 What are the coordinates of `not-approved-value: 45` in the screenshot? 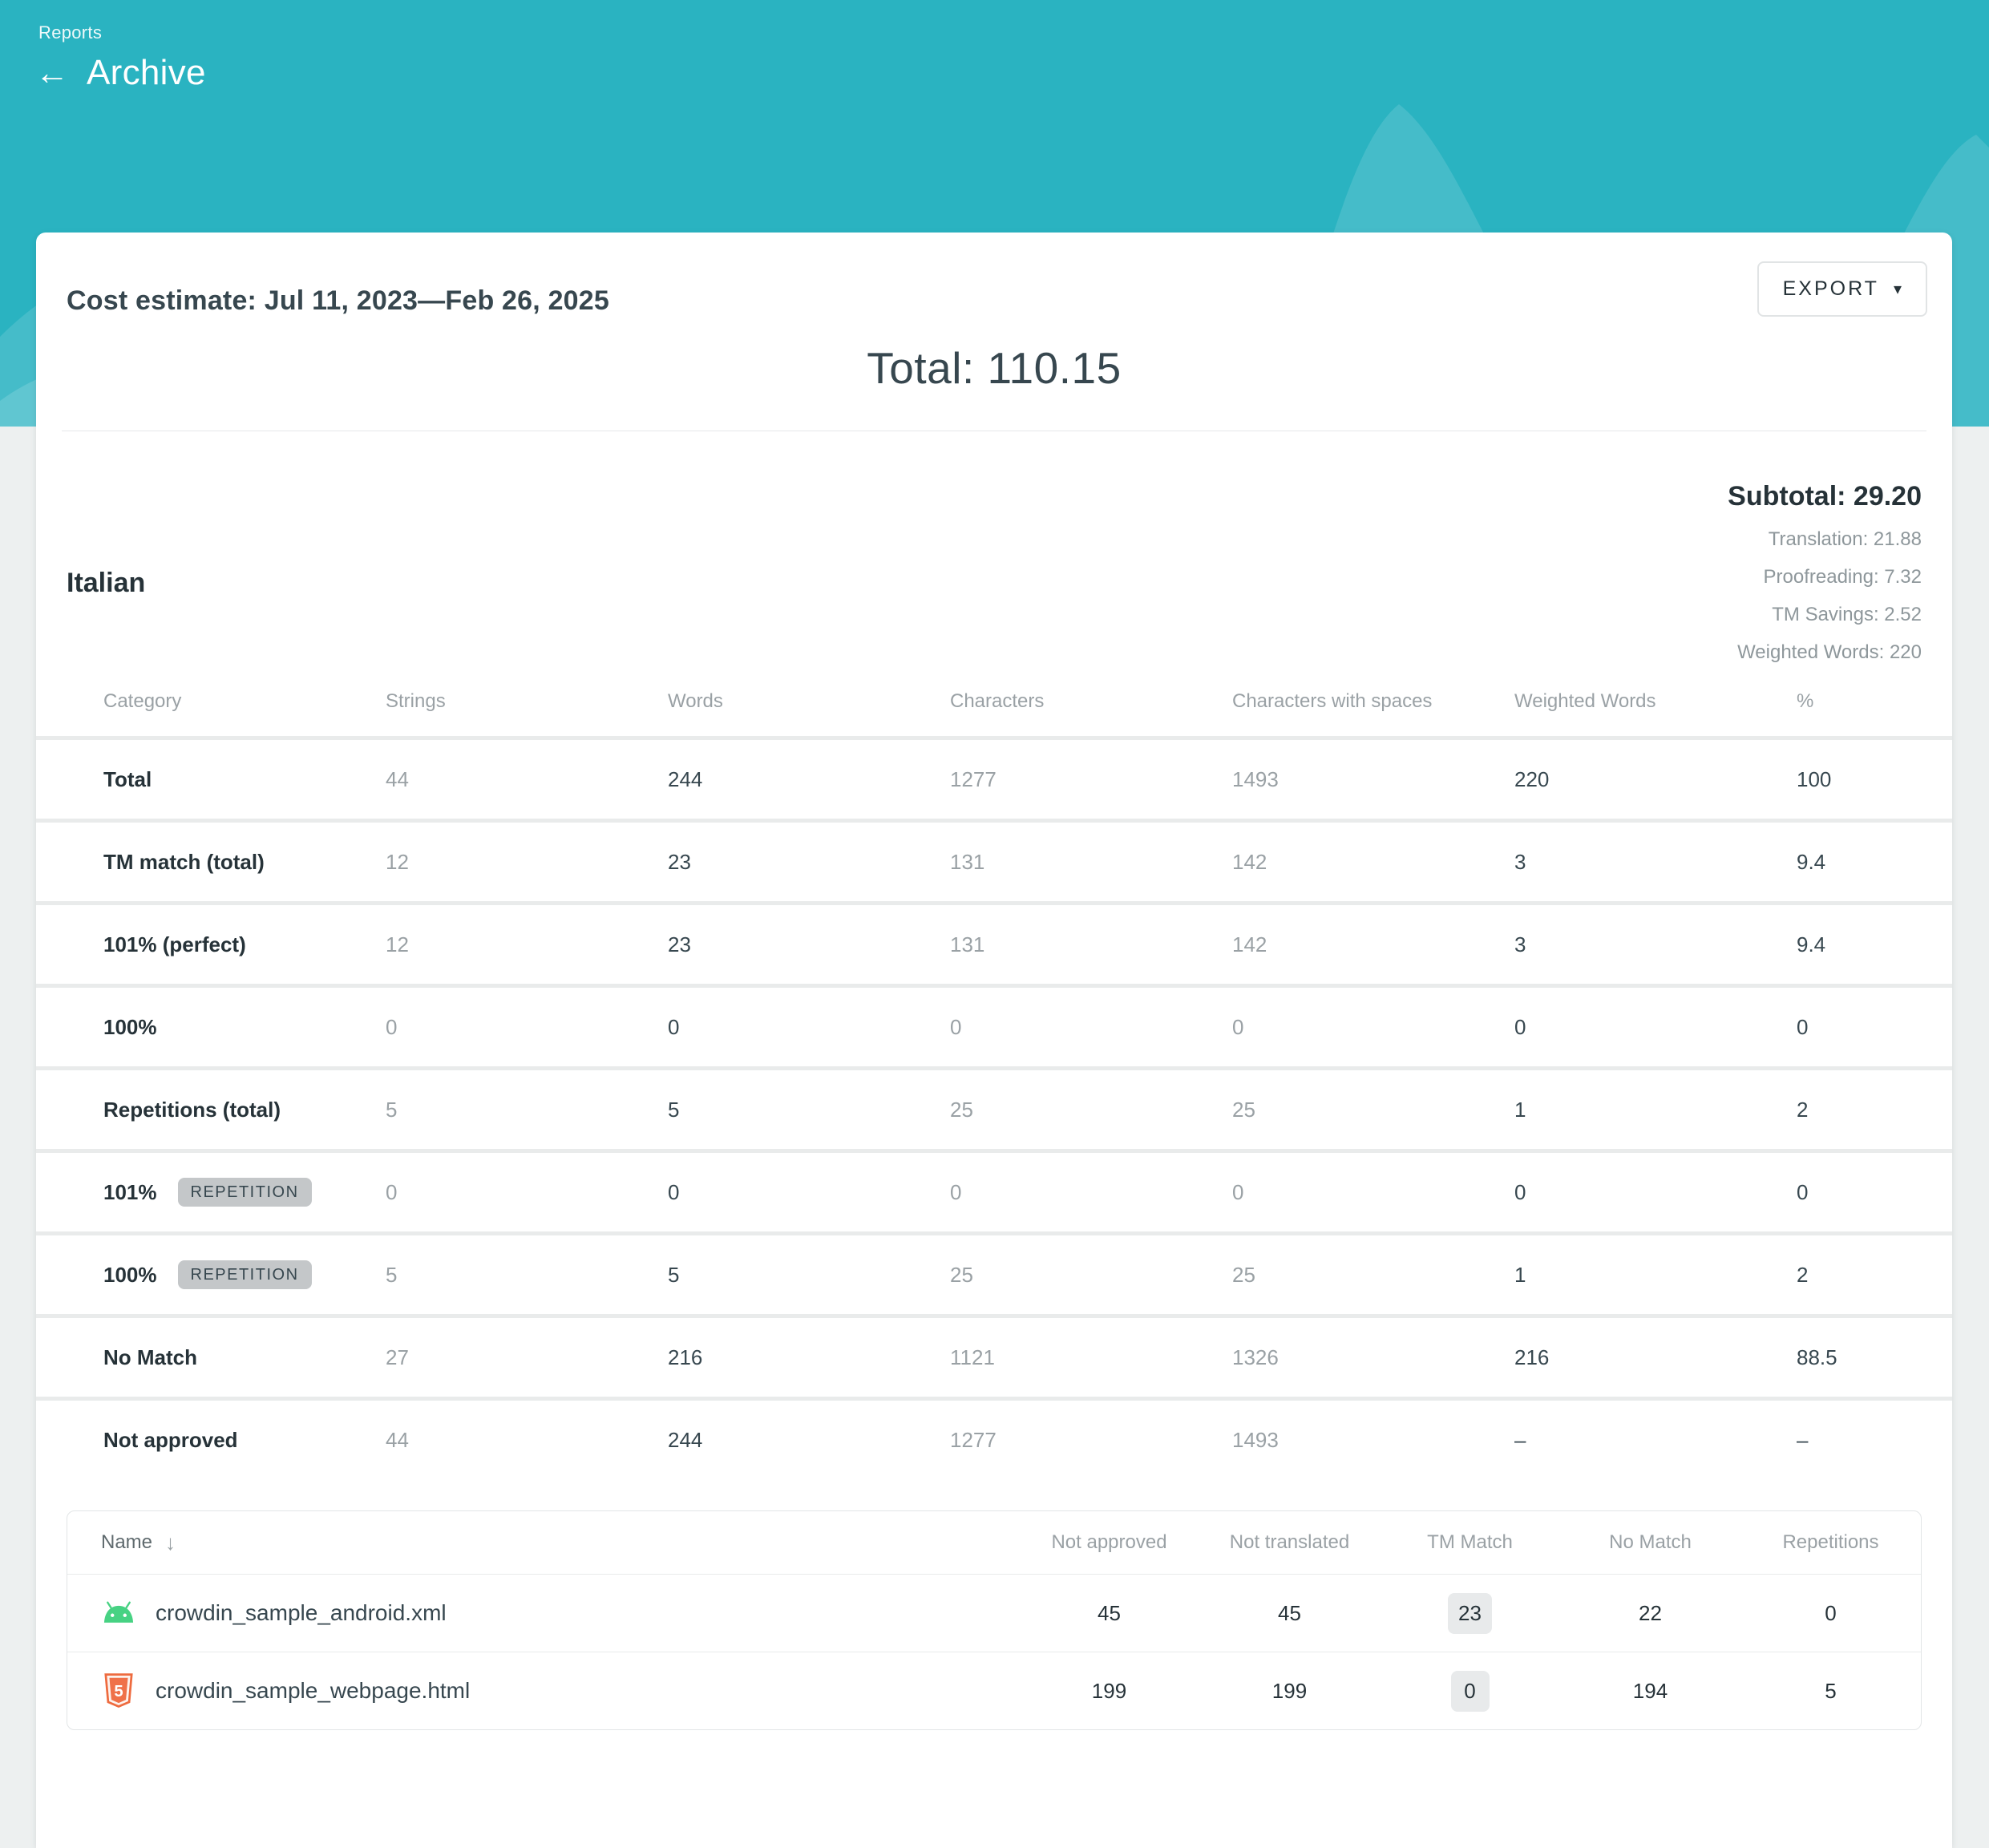 It's located at (1110, 1612).